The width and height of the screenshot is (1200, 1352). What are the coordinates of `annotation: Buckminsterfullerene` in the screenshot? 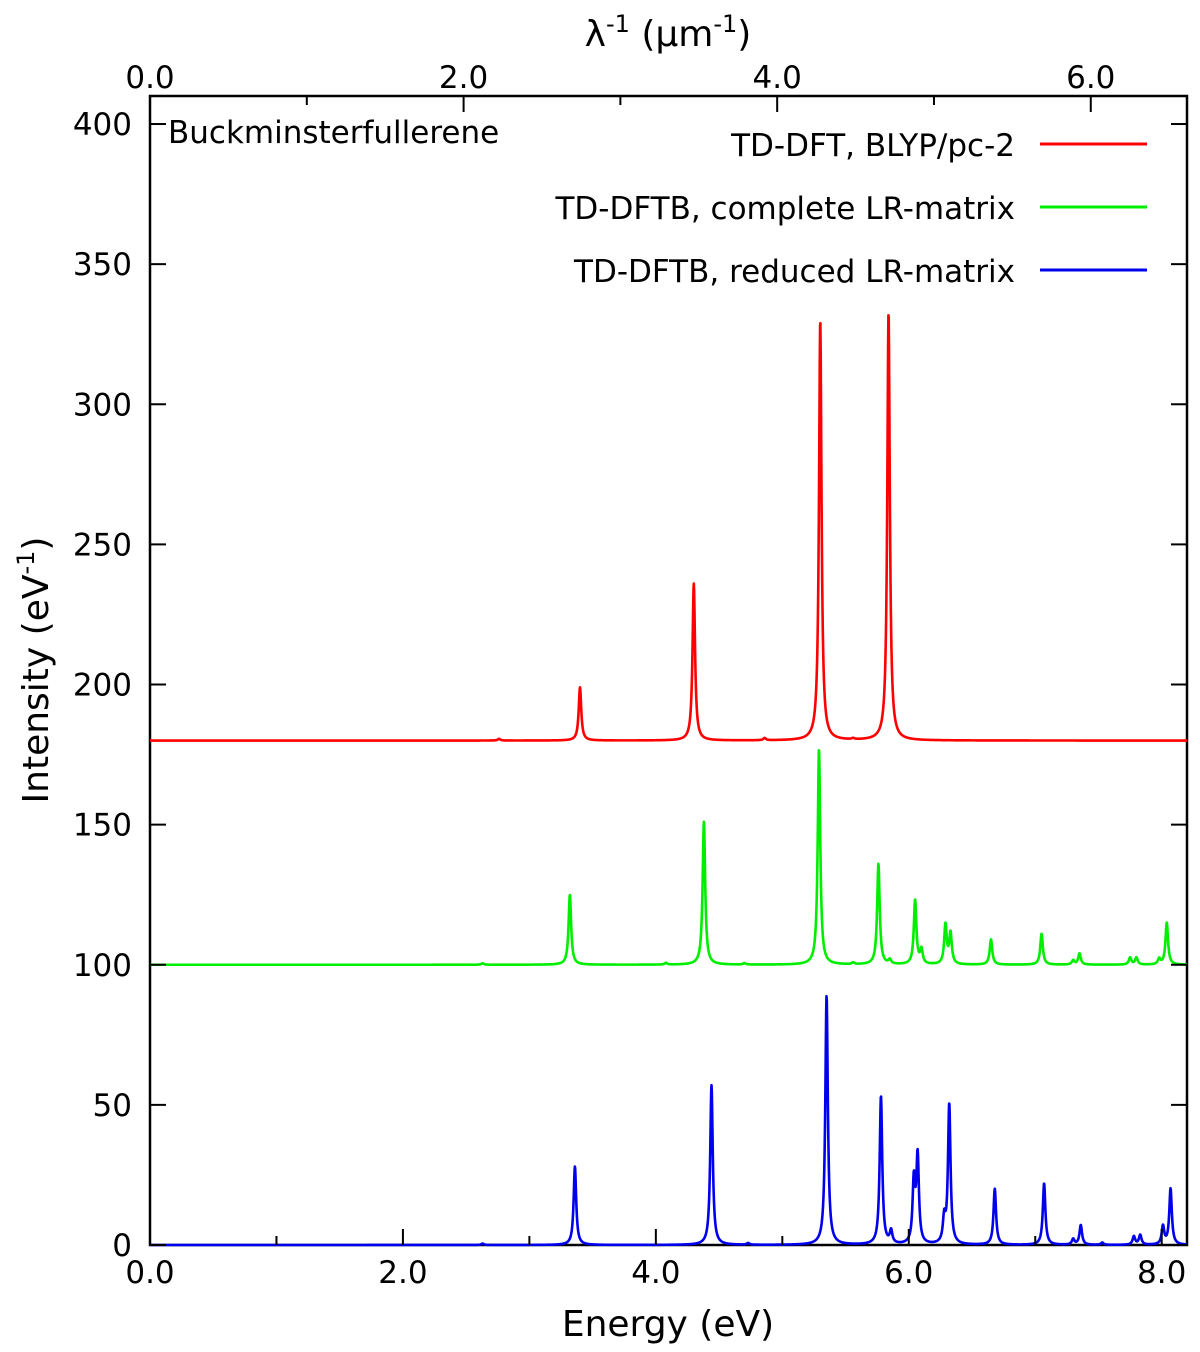 It's located at (333, 133).